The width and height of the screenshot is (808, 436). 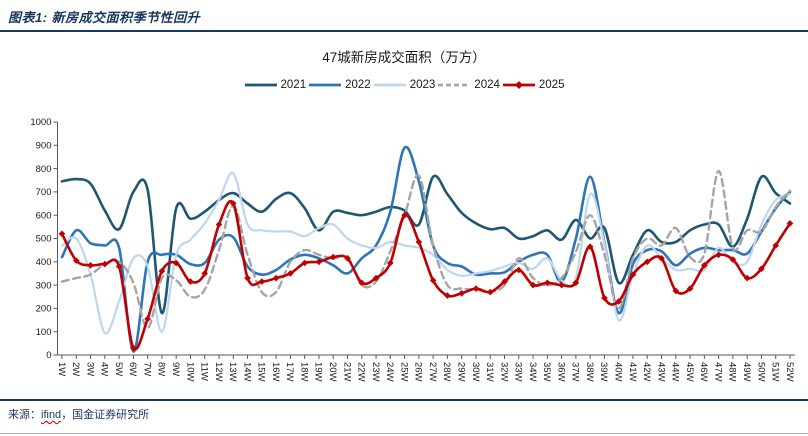 What do you see at coordinates (760, 372) in the screenshot?
I see `x-tick-label: 50W` at bounding box center [760, 372].